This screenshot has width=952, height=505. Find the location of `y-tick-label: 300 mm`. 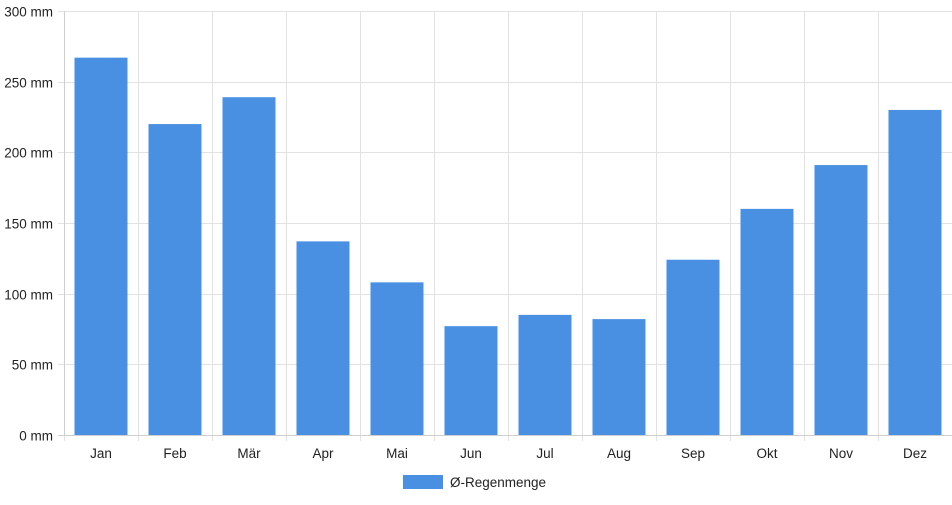

y-tick-label: 300 mm is located at coordinates (28, 12).